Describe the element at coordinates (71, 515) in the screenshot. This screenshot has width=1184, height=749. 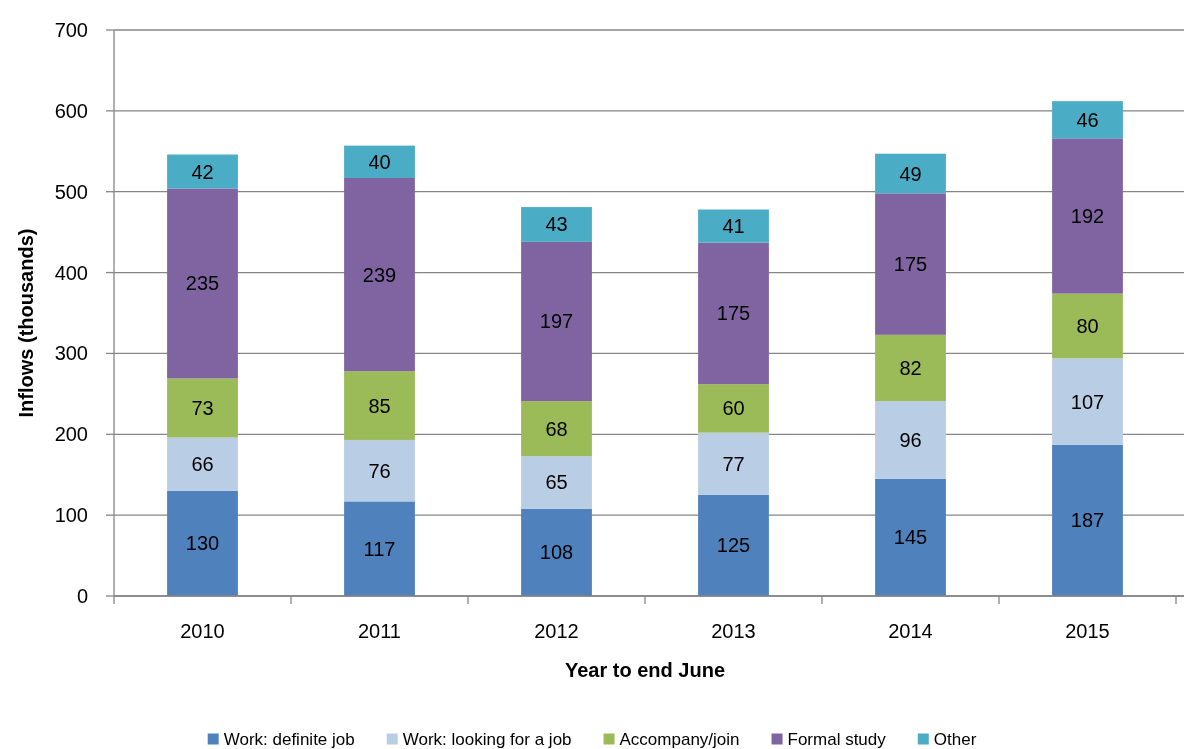
I see `y-tick-label: 100` at that location.